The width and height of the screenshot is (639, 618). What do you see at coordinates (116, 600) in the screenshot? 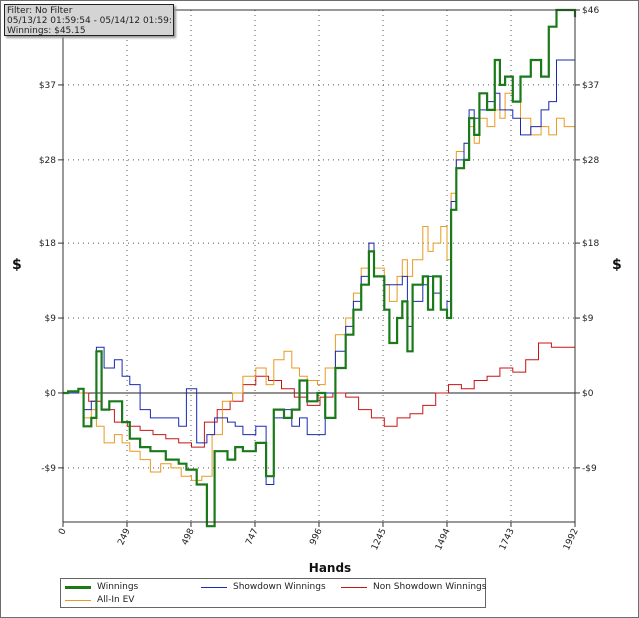
I see `legend-label: All-In EV` at bounding box center [116, 600].